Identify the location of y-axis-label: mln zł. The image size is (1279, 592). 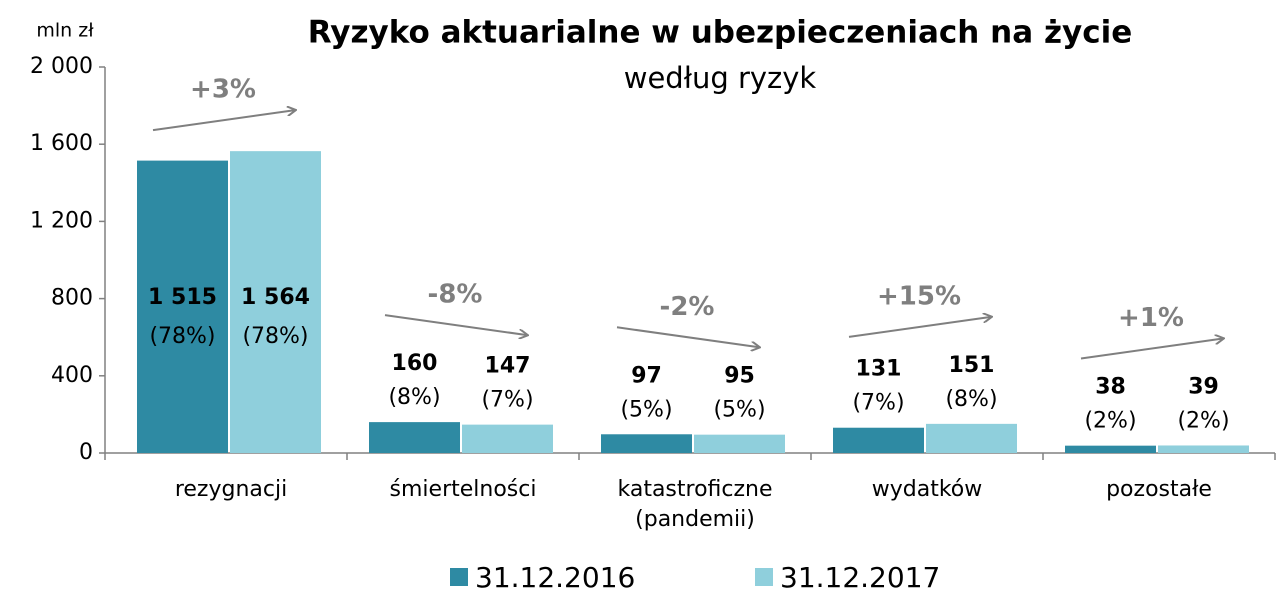
(65, 31).